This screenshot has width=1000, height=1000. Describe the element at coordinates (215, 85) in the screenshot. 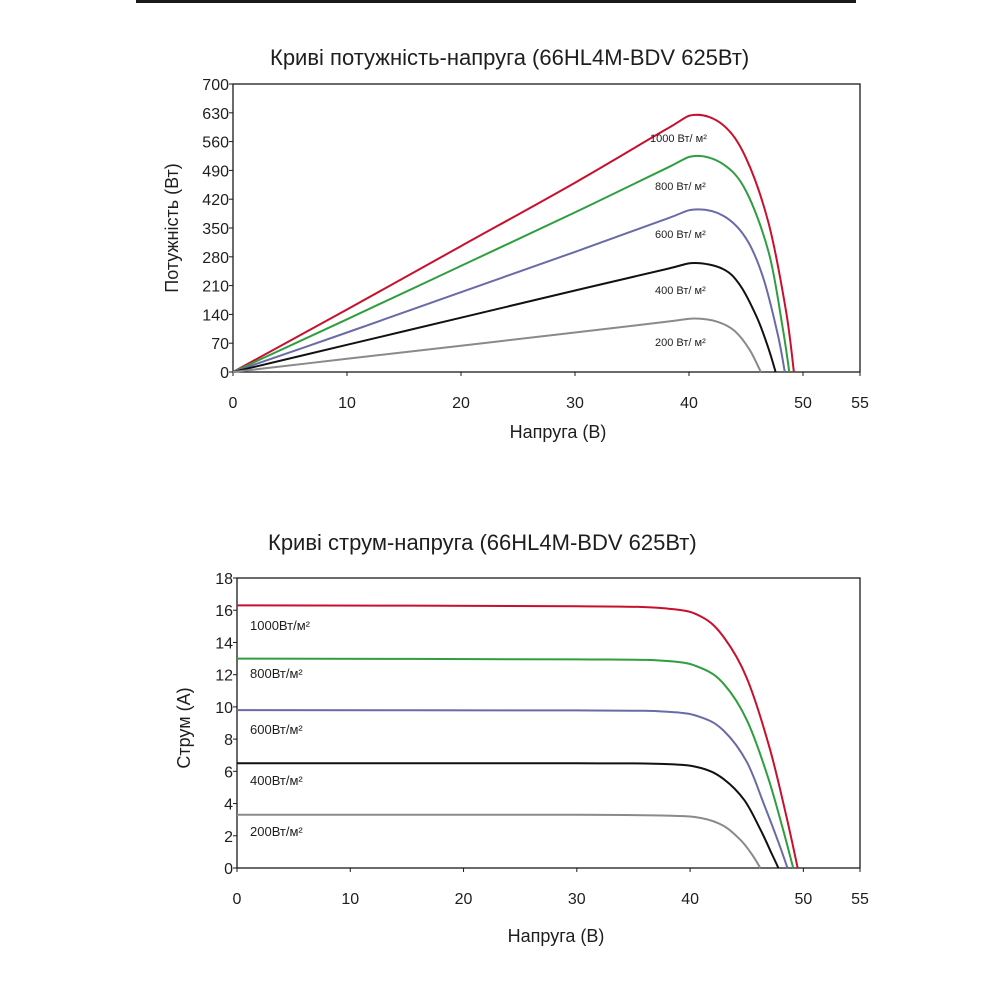

I see `y-tick-label: 700` at that location.